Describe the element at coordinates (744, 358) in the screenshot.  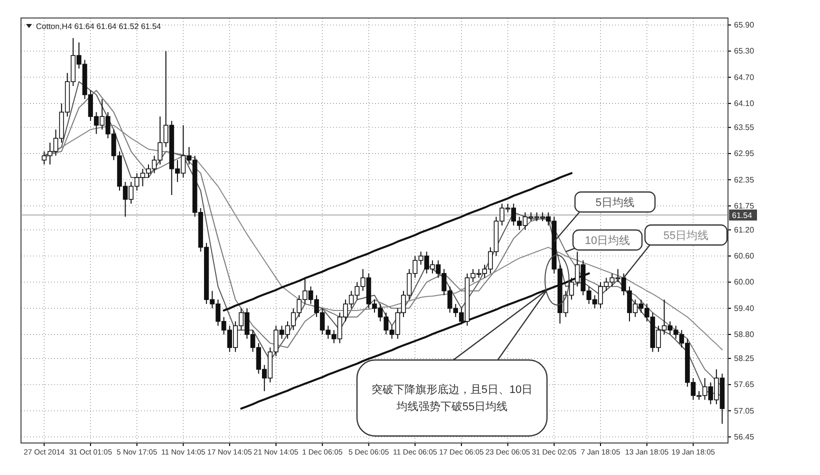
I see `y-tick-label: 58.25` at that location.